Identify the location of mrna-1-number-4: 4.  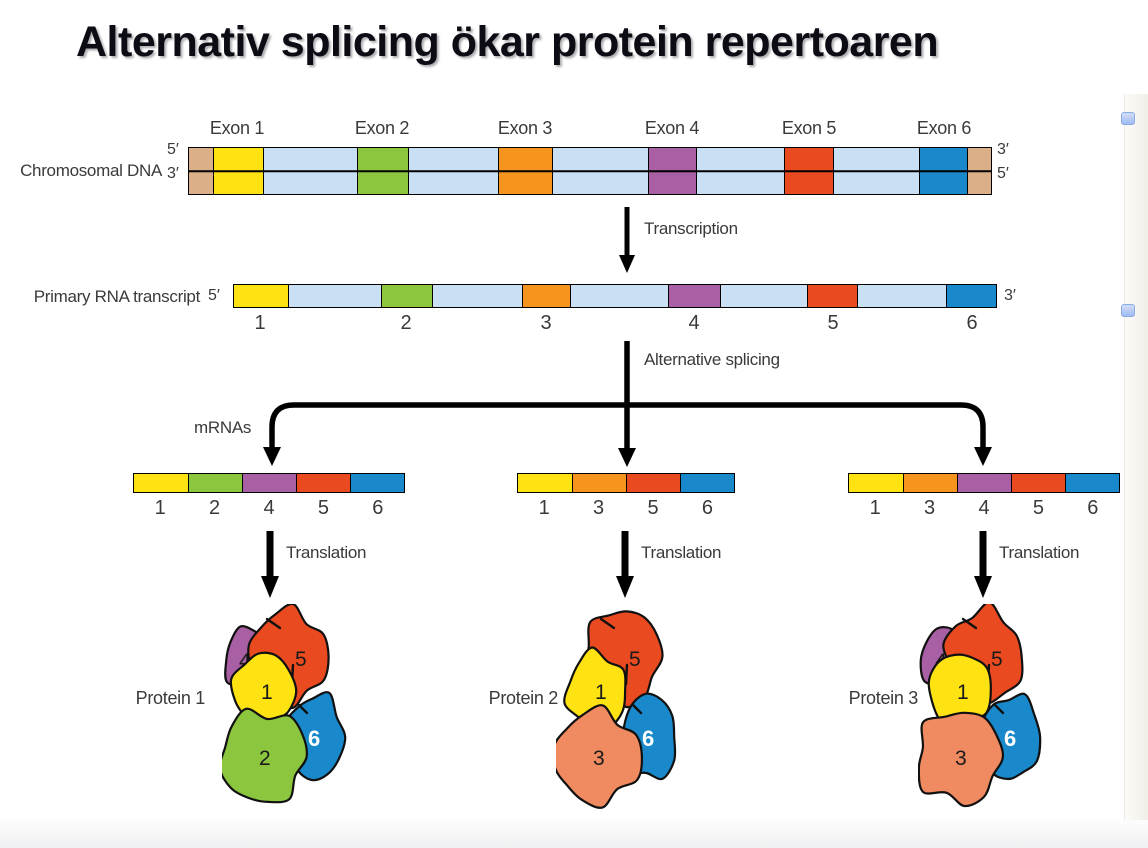
(269, 508).